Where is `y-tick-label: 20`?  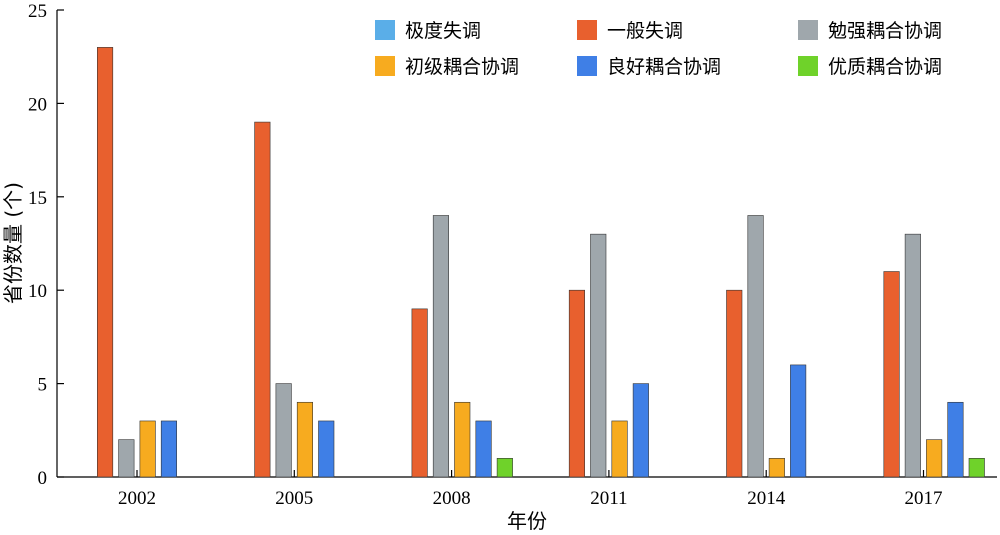 y-tick-label: 20 is located at coordinates (37, 104).